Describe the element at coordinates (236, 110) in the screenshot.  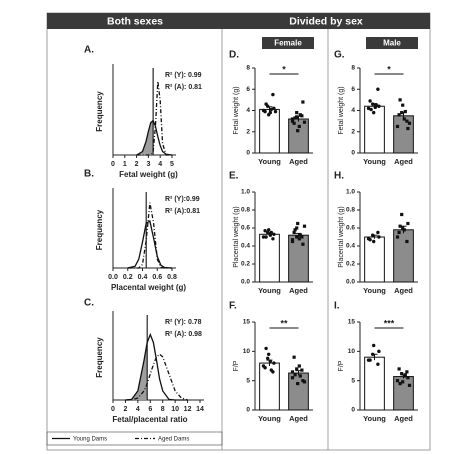
I see `y-axis-label: Fetal weight (g)` at that location.